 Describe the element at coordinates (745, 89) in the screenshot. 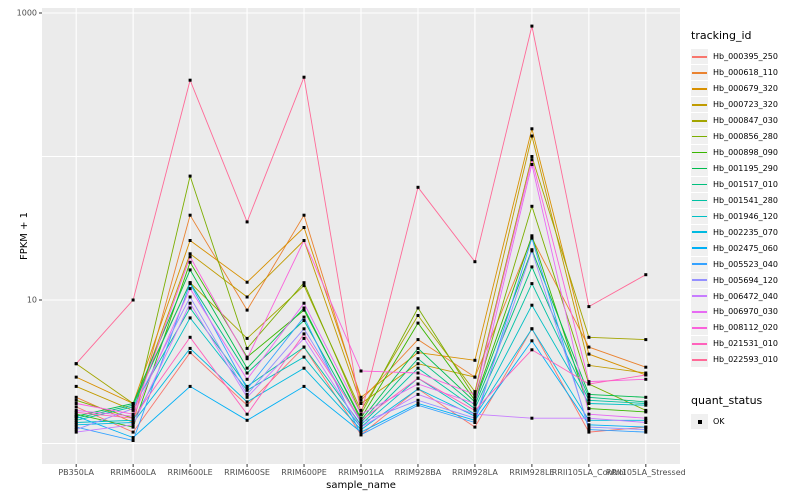

I see `legend-item: Hb_000679_320` at that location.